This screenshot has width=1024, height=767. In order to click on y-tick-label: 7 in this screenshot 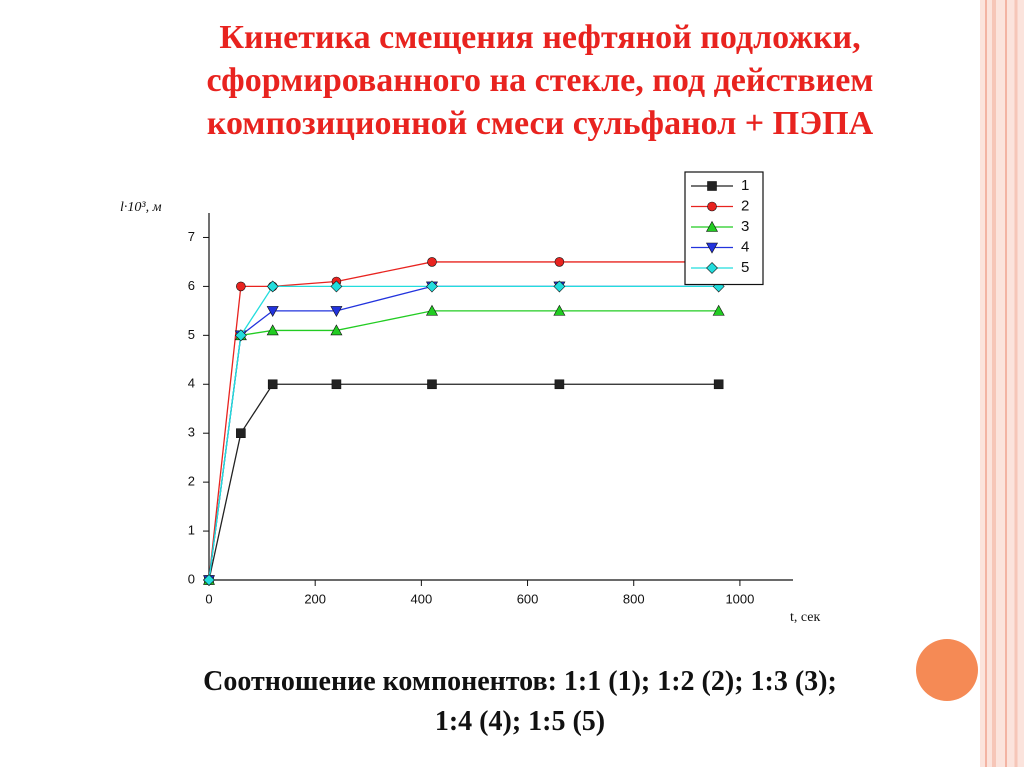, I will do `click(191, 236)`.